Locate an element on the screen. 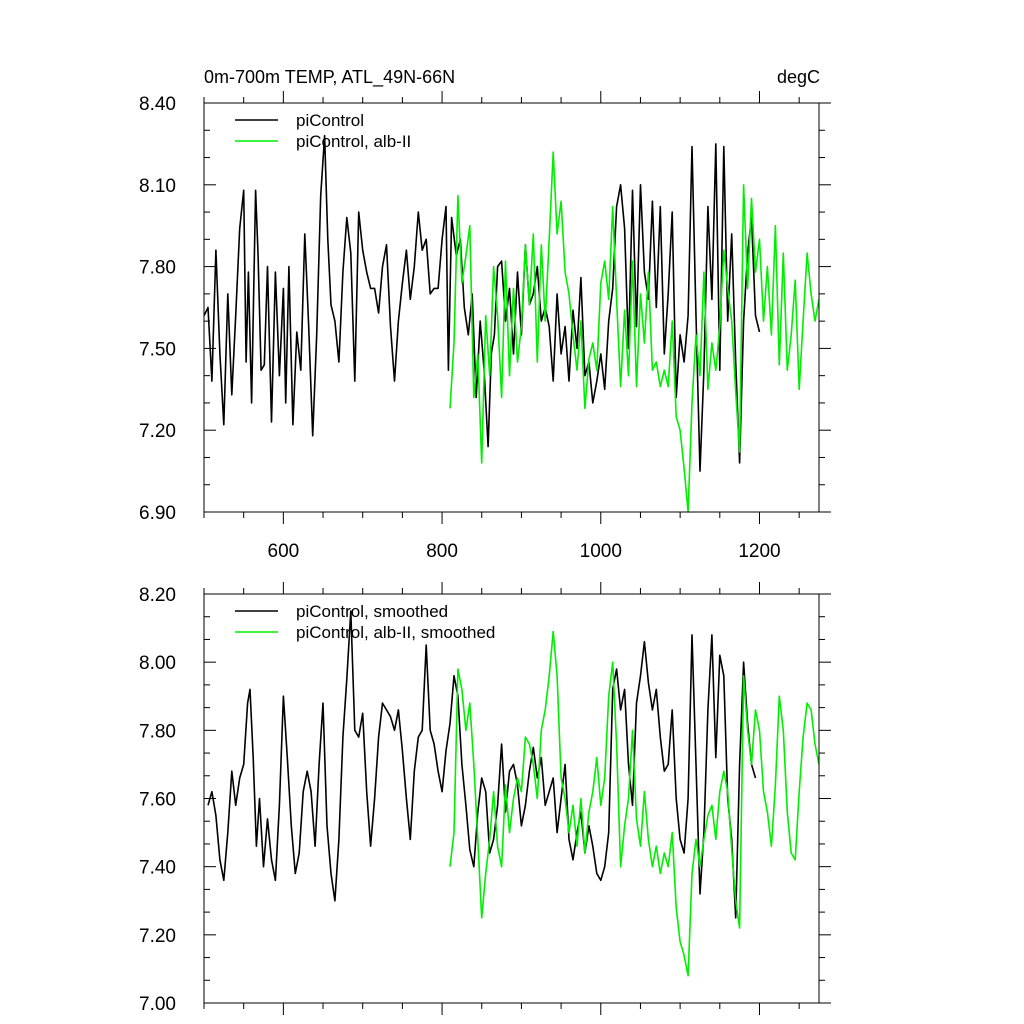  y-tick-label: 7.60 is located at coordinates (157, 800).